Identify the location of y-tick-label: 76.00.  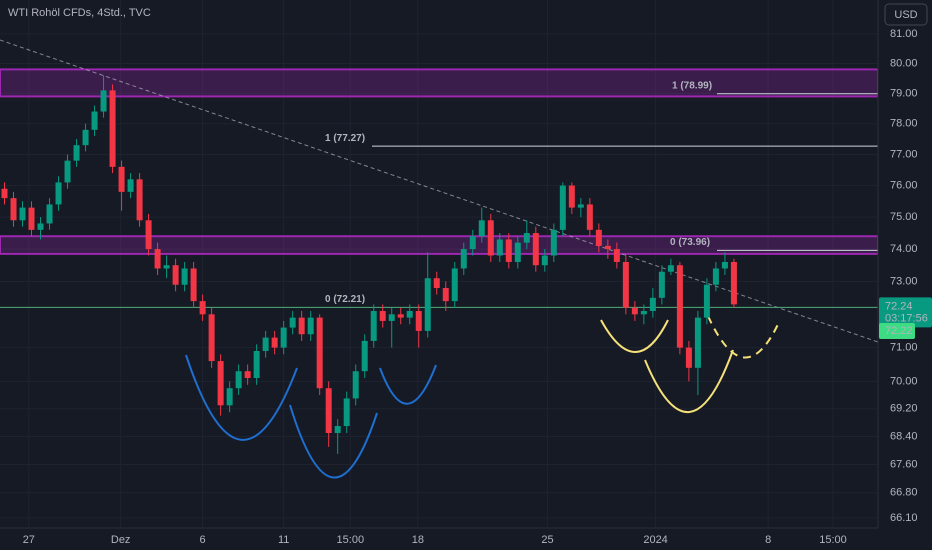
(904, 185).